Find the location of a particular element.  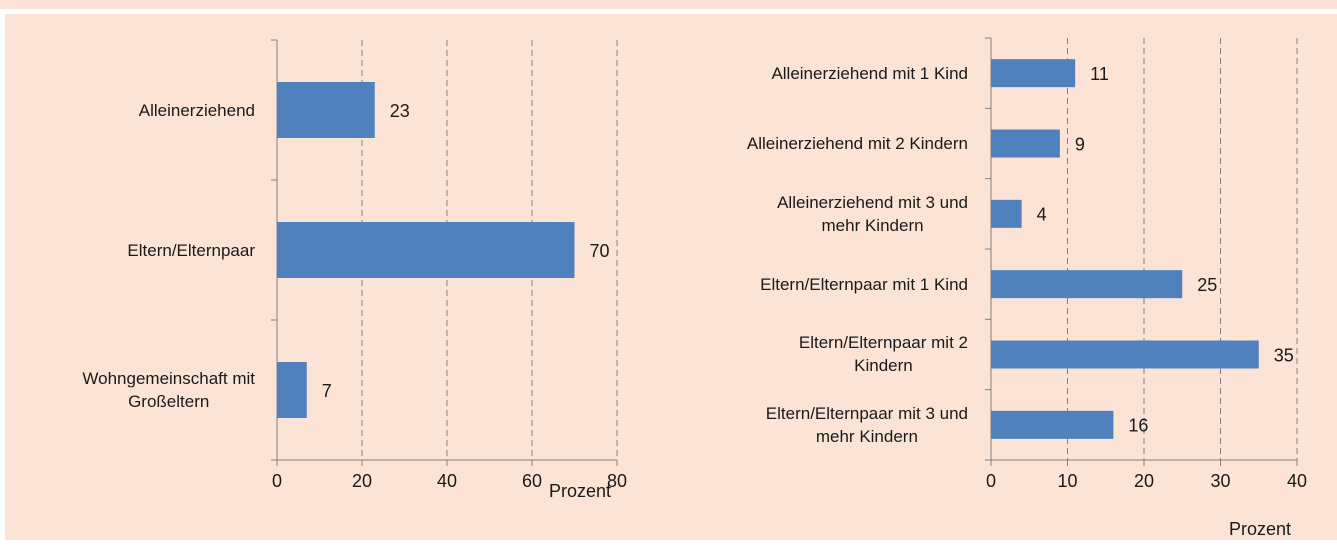

category-label-box: Eltern/Elternpaar mit 3 und mehr Kindern is located at coordinates (818, 425).